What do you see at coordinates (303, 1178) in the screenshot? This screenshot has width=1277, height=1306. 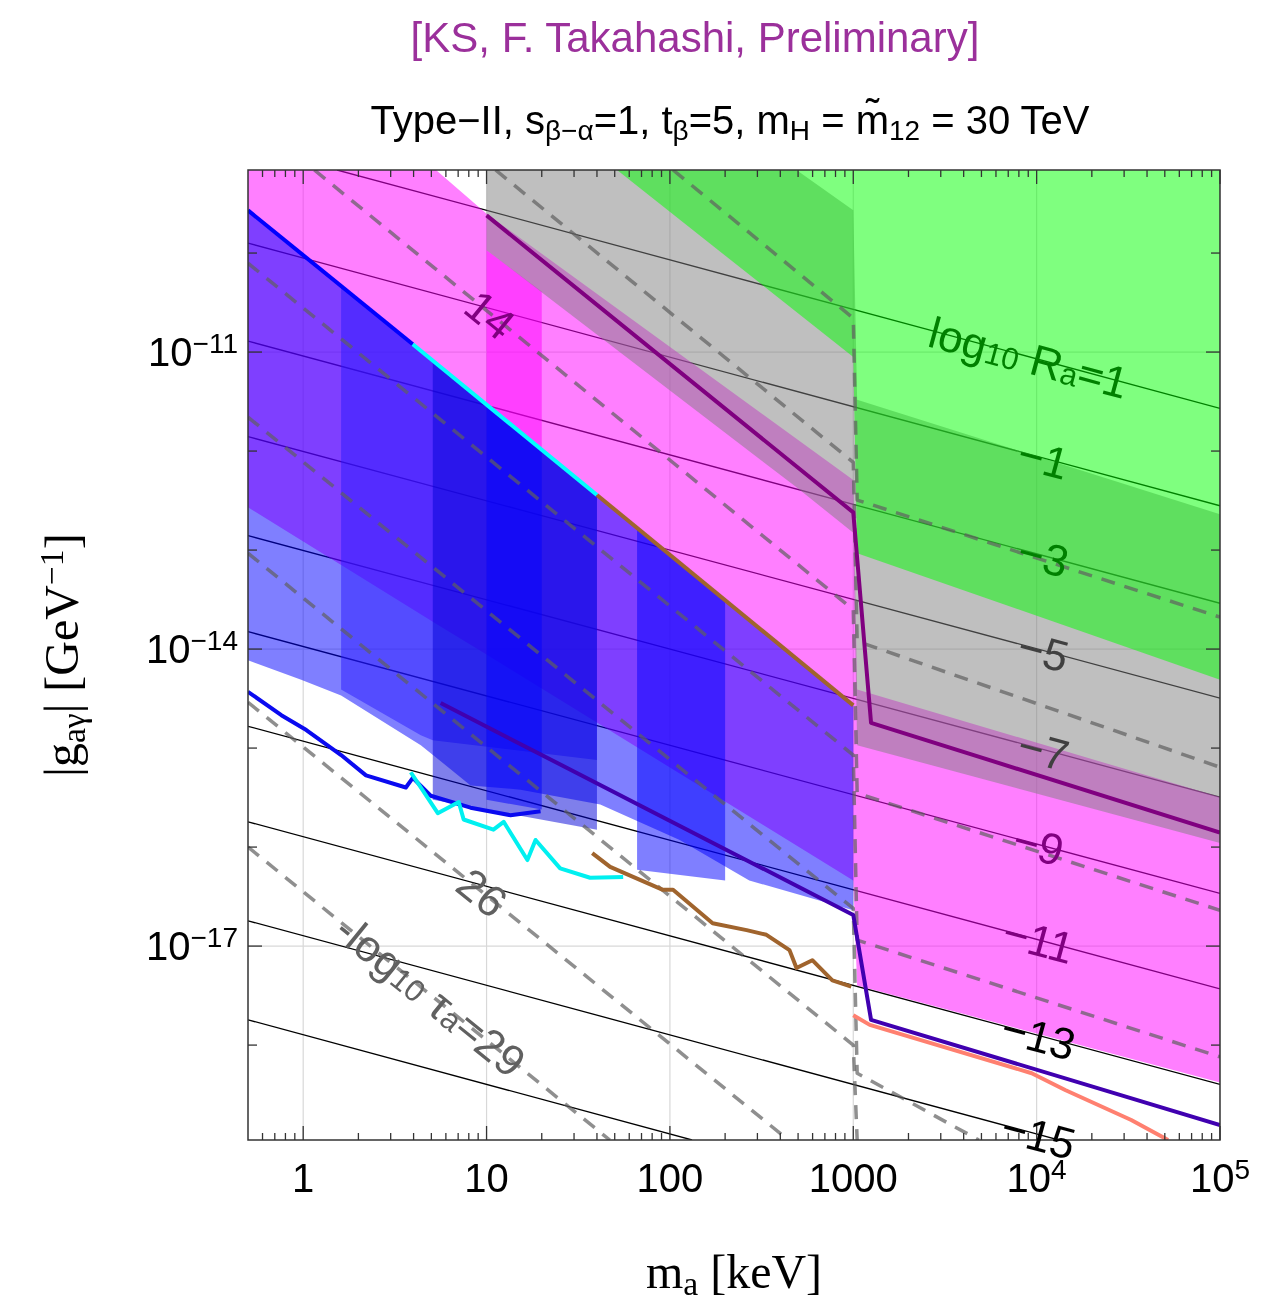 I see `x-tick-label: 1` at bounding box center [303, 1178].